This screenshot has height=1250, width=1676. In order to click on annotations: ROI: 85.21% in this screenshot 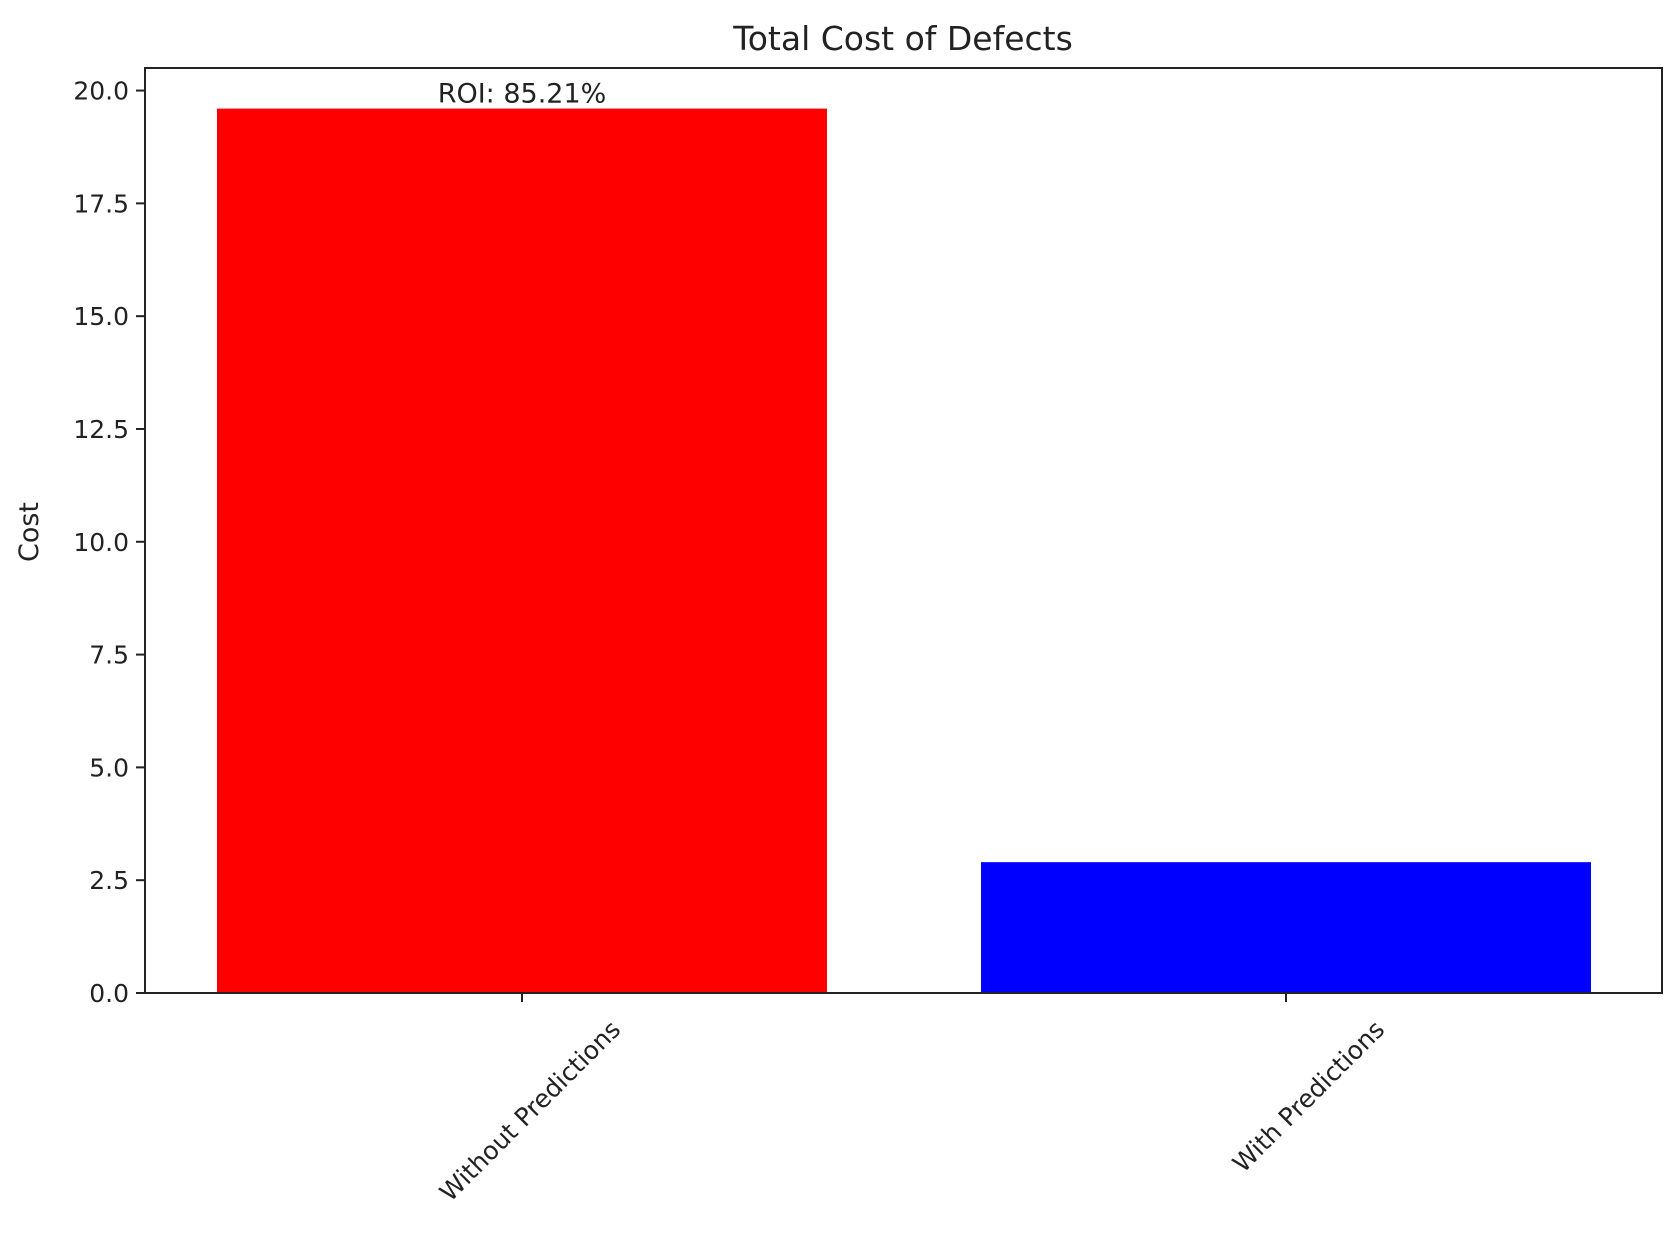, I will do `click(522, 94)`.